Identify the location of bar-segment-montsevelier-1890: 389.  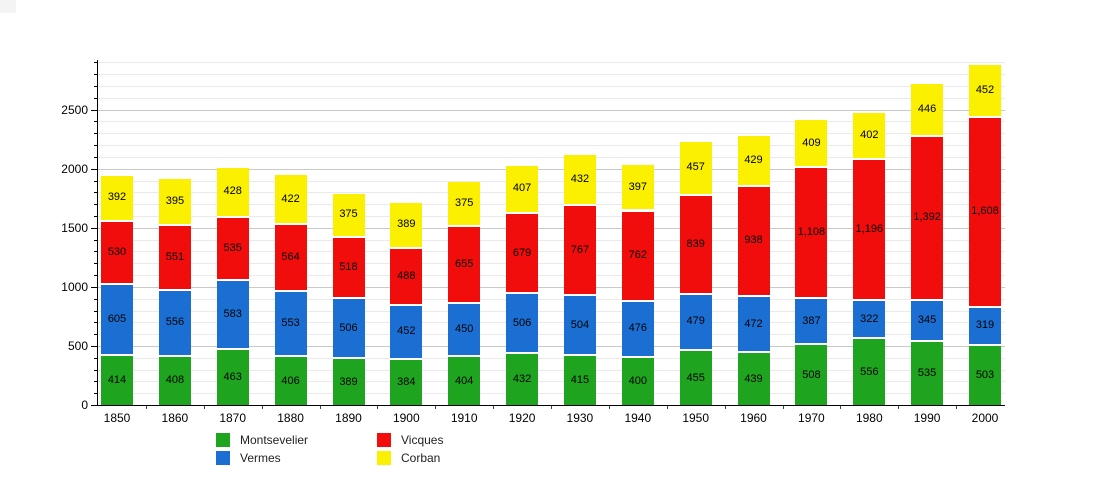
(348, 382).